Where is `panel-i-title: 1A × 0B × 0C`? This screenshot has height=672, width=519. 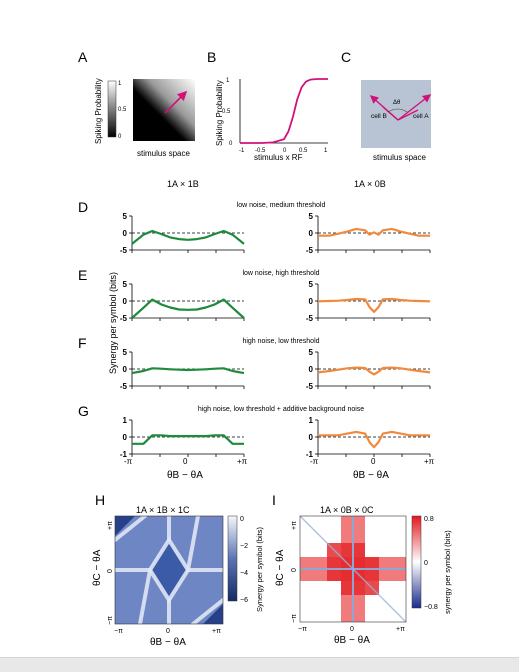 panel-i-title: 1A × 0B × 0C is located at coordinates (347, 510).